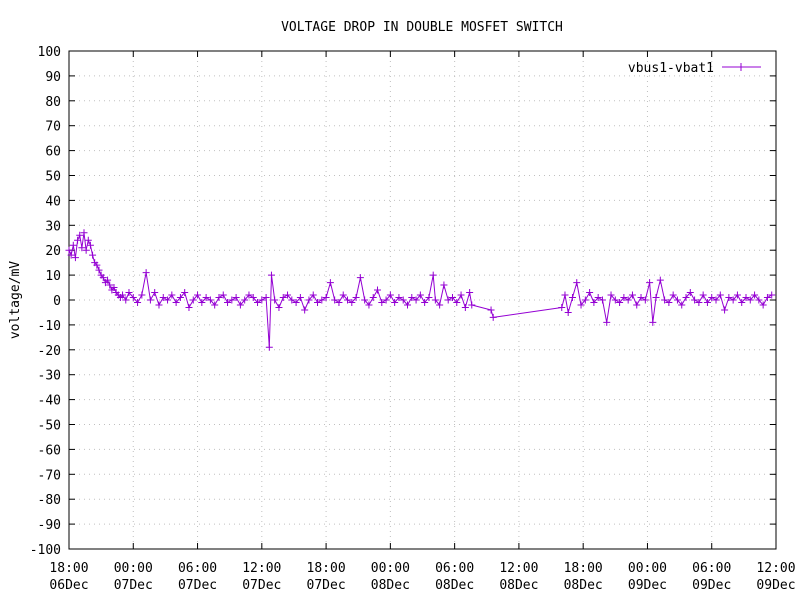 The image size is (800, 600). What do you see at coordinates (49, 351) in the screenshot?
I see `y-tick-label: -20` at bounding box center [49, 351].